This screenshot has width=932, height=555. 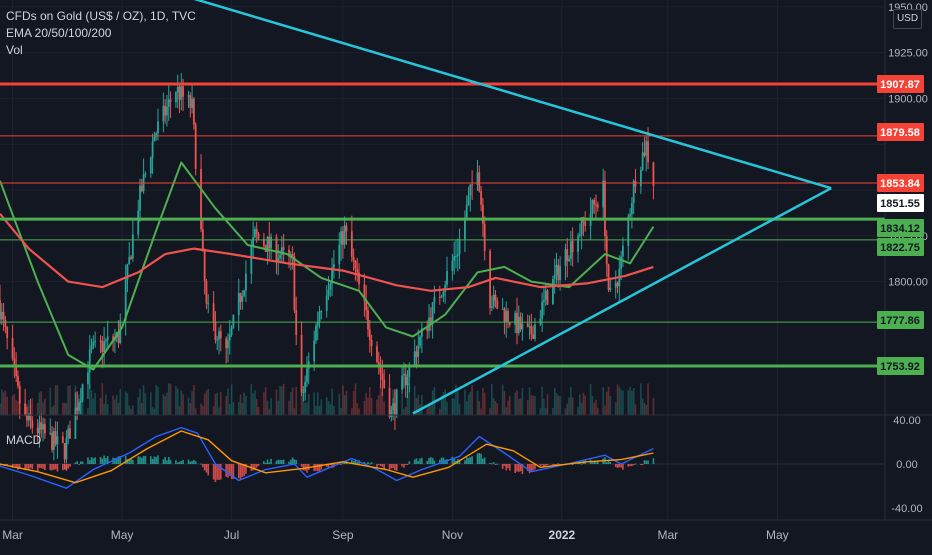 I want to click on level-label-text: 1753.92, so click(x=900, y=367).